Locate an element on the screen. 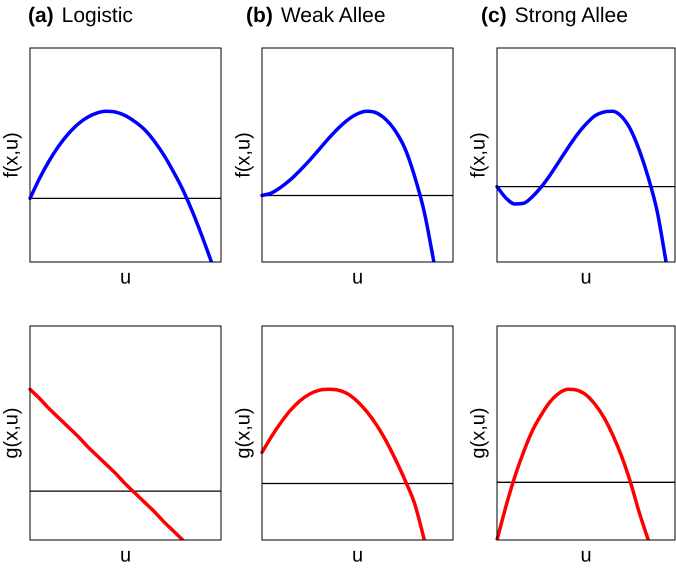  chart-title: (b) Weak Allee is located at coordinates (316, 15).